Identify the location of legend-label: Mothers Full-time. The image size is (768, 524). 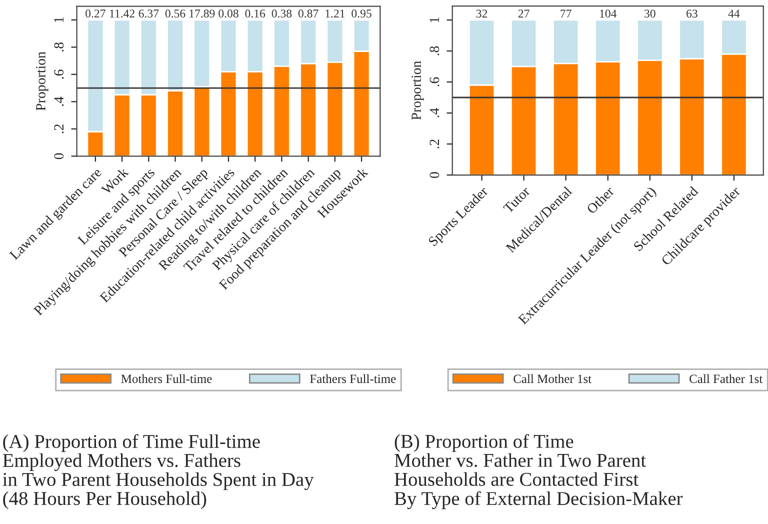
(166, 379).